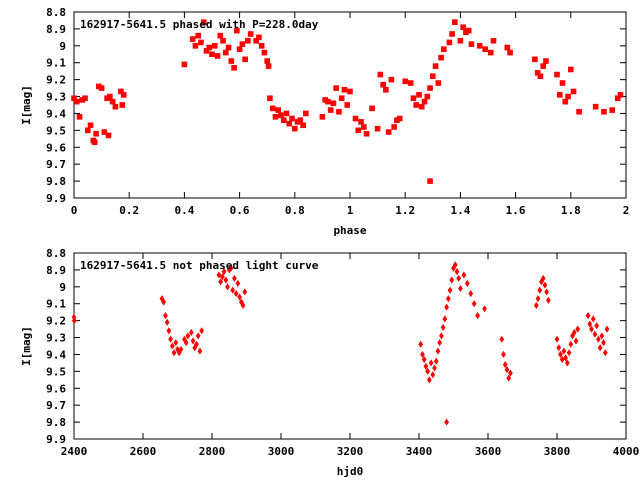  I want to click on phased-y-tick-label: 9.2, so click(56, 80).